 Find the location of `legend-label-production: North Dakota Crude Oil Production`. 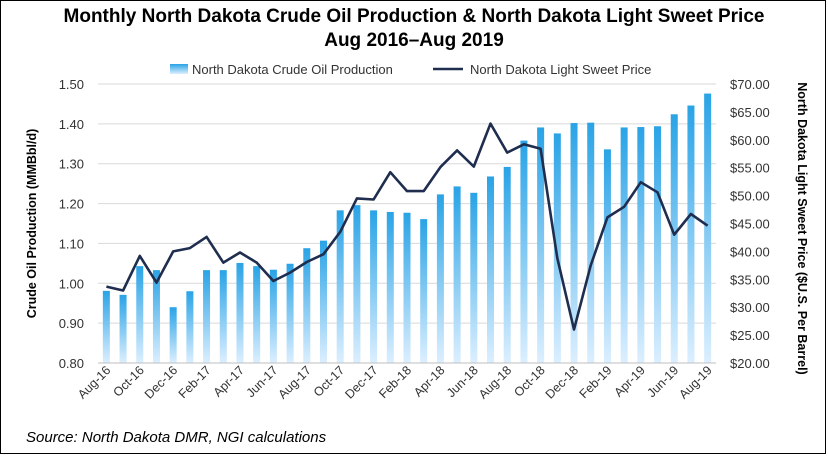

legend-label-production: North Dakota Crude Oil Production is located at coordinates (292, 69).